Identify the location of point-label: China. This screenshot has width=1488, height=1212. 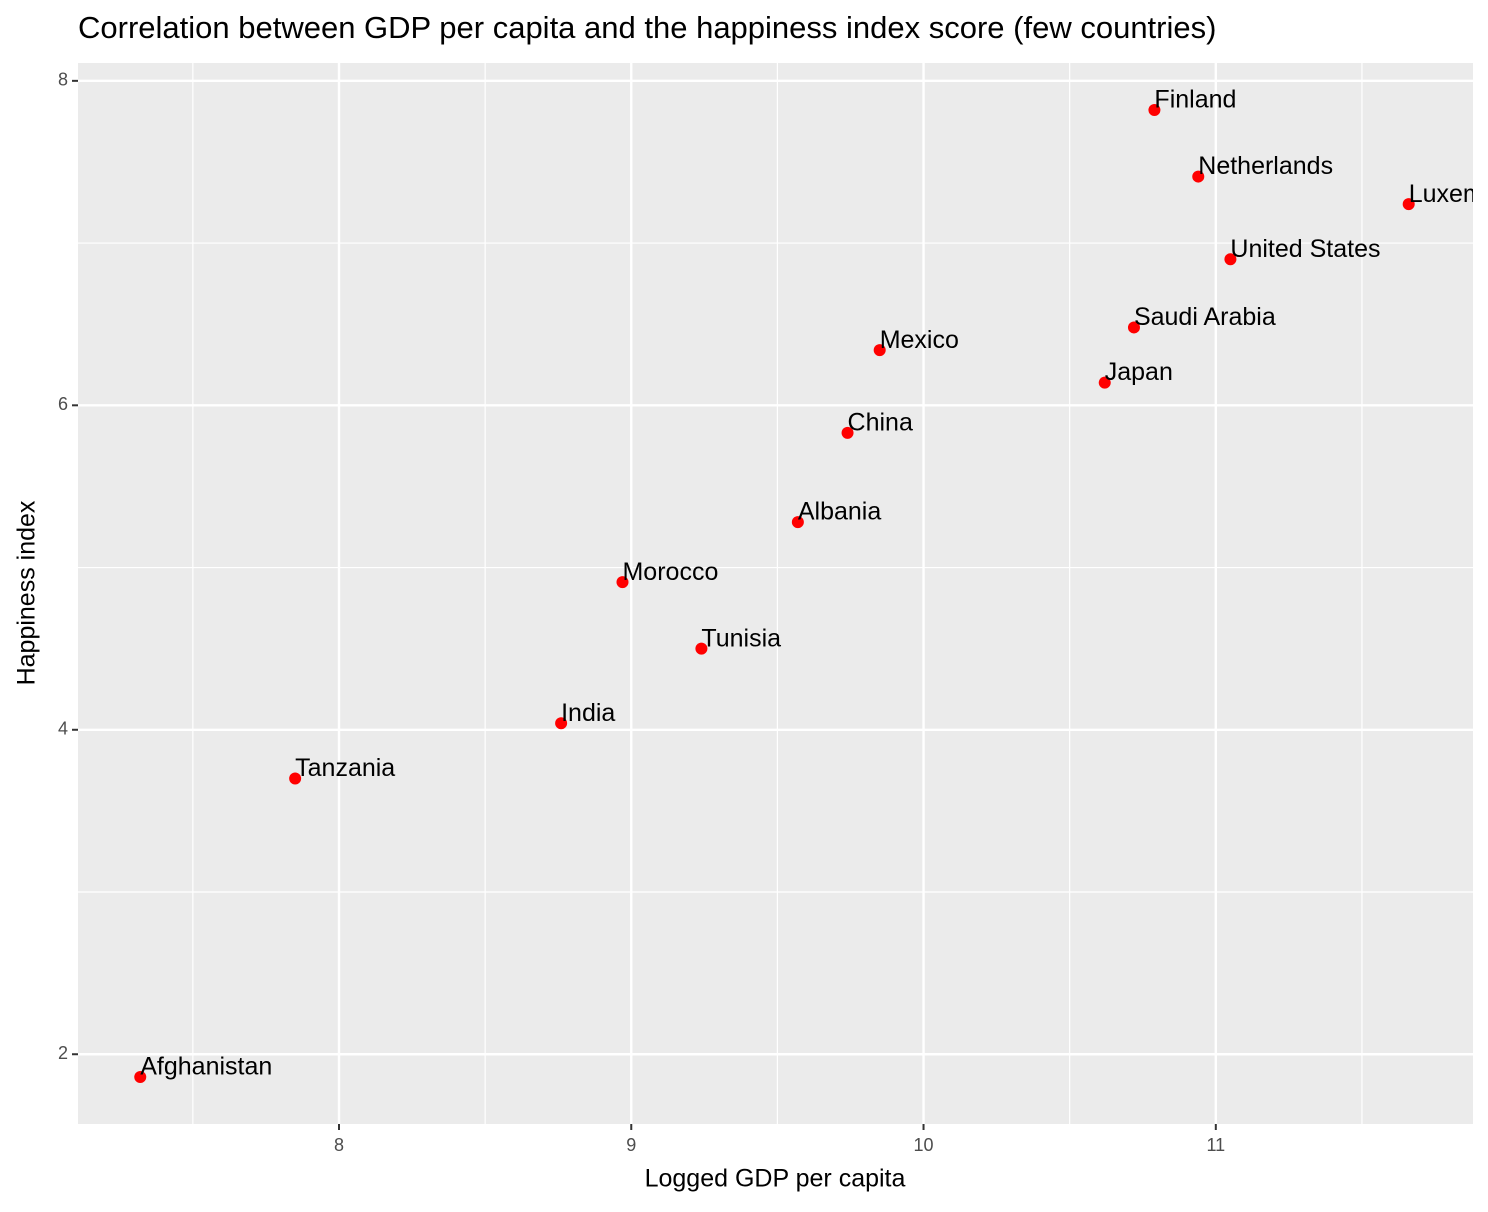
(880, 422).